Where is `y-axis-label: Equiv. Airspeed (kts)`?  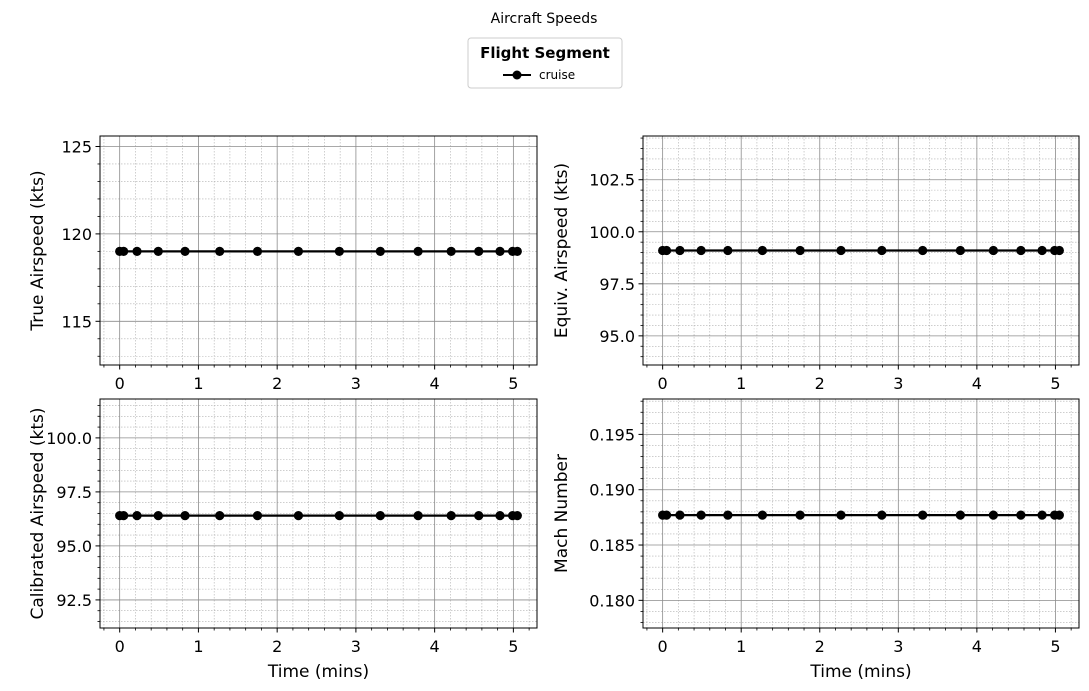 y-axis-label: Equiv. Airspeed (kts) is located at coordinates (562, 250).